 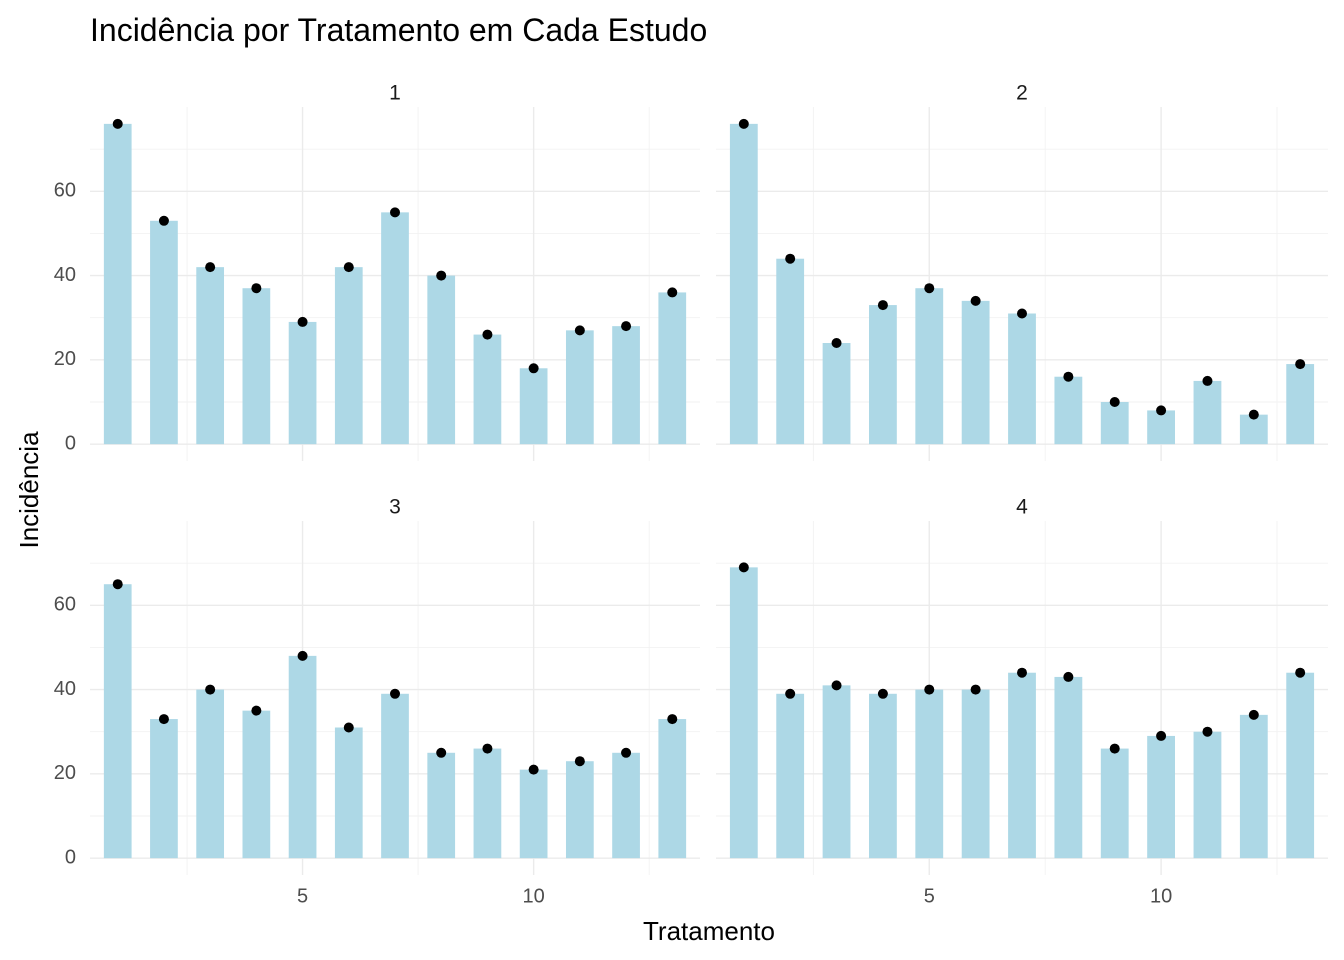 I want to click on chart-title: Incidência por Tratamento em Cada Estudo, so click(x=398, y=30).